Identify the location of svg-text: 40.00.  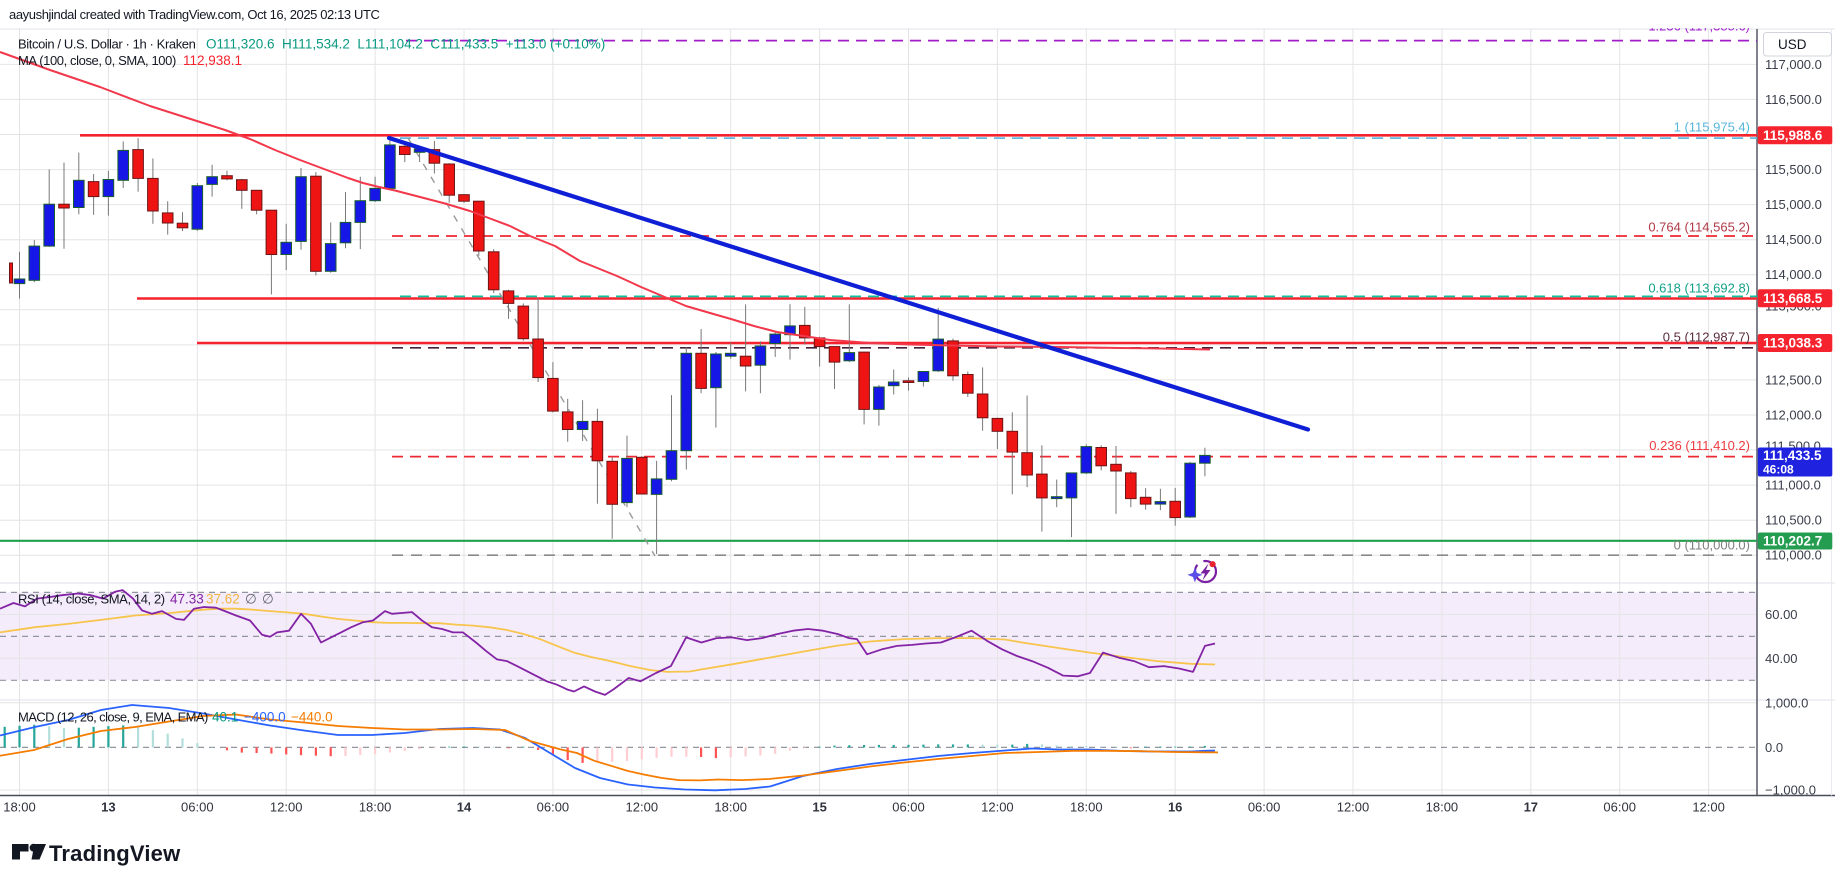
(1781, 658).